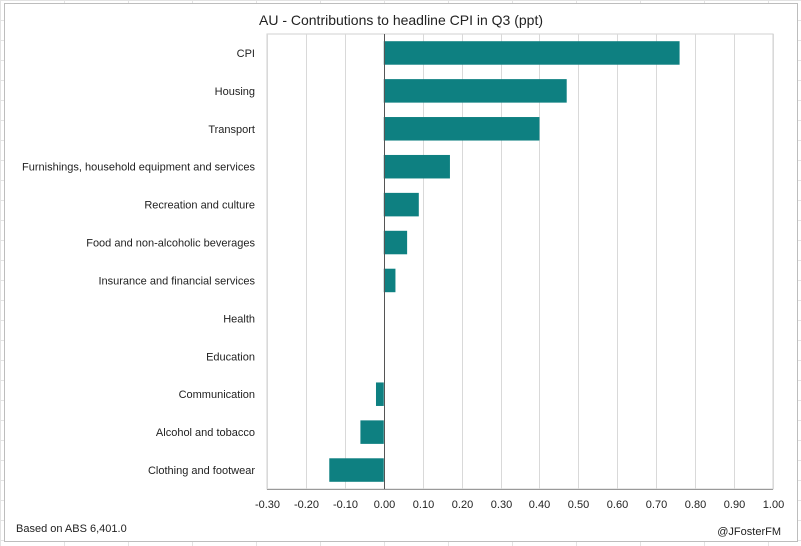  Describe the element at coordinates (695, 505) in the screenshot. I see `x-tick-label: 0.80` at that location.